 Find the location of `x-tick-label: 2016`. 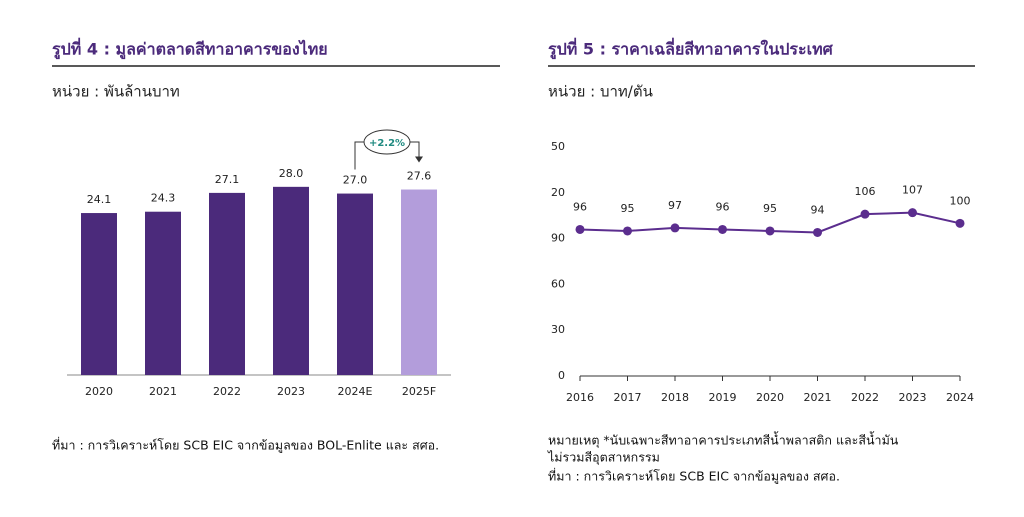

x-tick-label: 2016 is located at coordinates (580, 397).